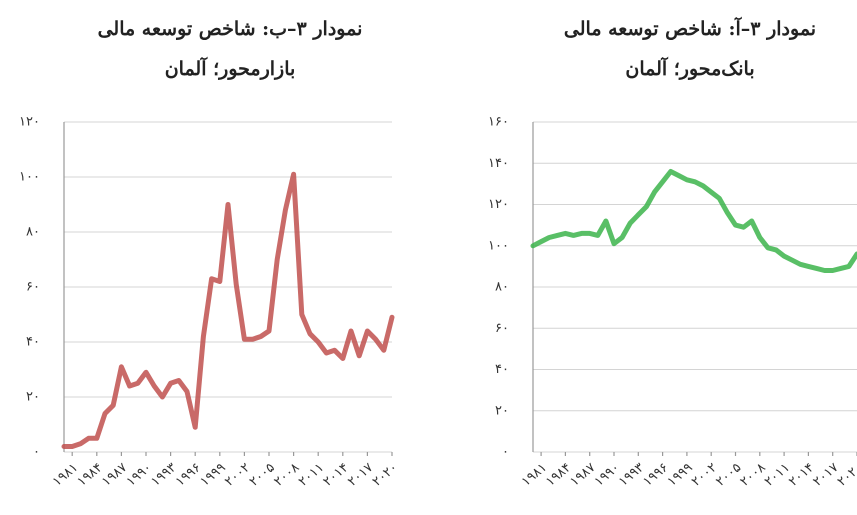 The width and height of the screenshot is (857, 515). Describe the element at coordinates (689, 68) in the screenshot. I see `chart-subtitle: بانک‌محور؛ آلمان` at that location.